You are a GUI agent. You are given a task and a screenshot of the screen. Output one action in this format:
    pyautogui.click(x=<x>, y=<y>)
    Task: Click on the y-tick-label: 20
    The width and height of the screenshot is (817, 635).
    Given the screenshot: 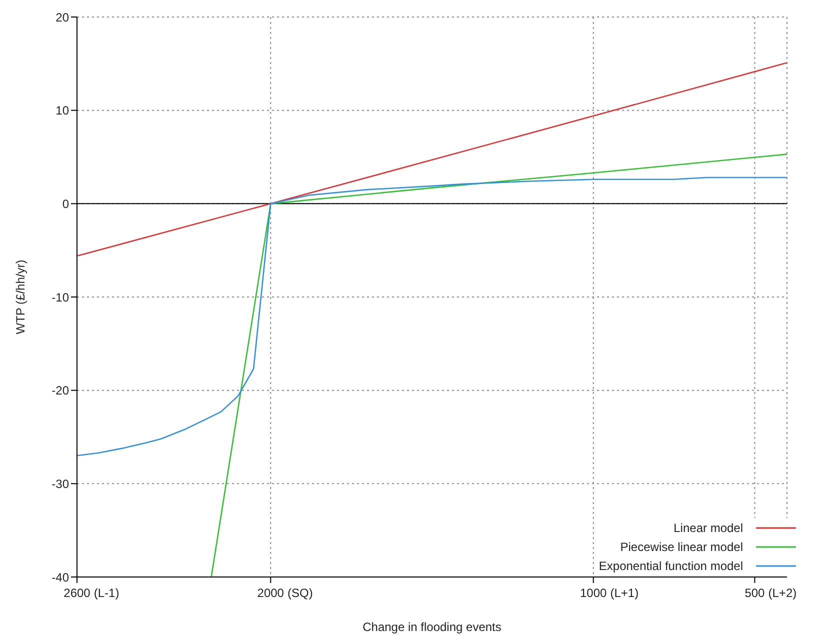 What is the action you would take?
    pyautogui.click(x=63, y=17)
    